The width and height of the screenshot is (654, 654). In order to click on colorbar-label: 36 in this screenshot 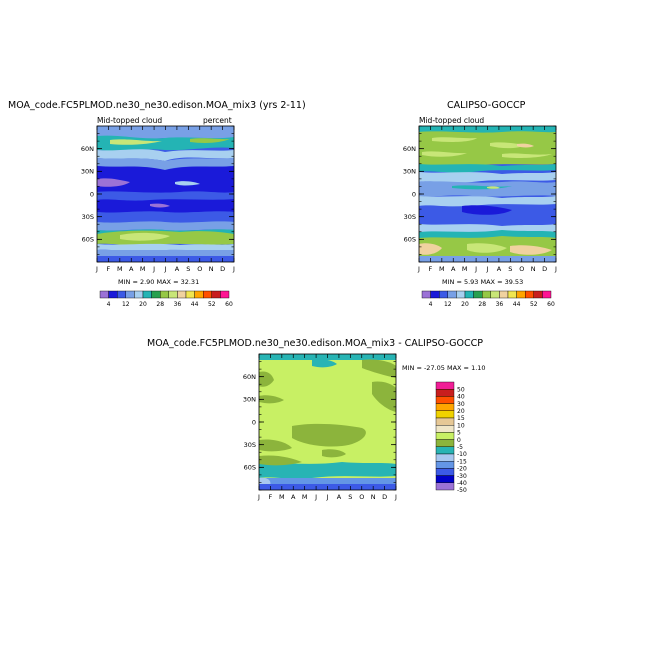, I will do `click(500, 304)`.